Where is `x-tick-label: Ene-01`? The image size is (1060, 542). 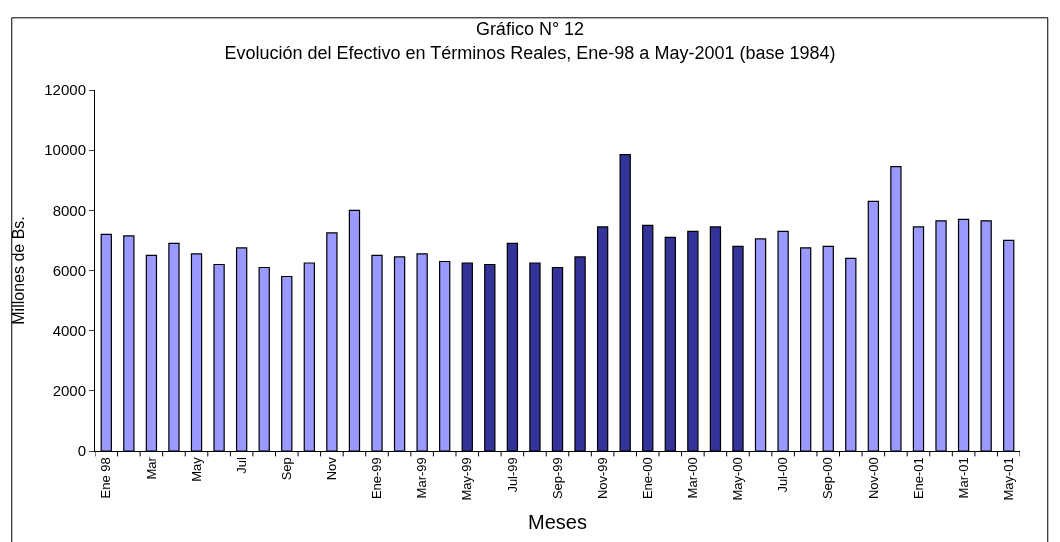
x-tick-label: Ene-01 is located at coordinates (918, 478).